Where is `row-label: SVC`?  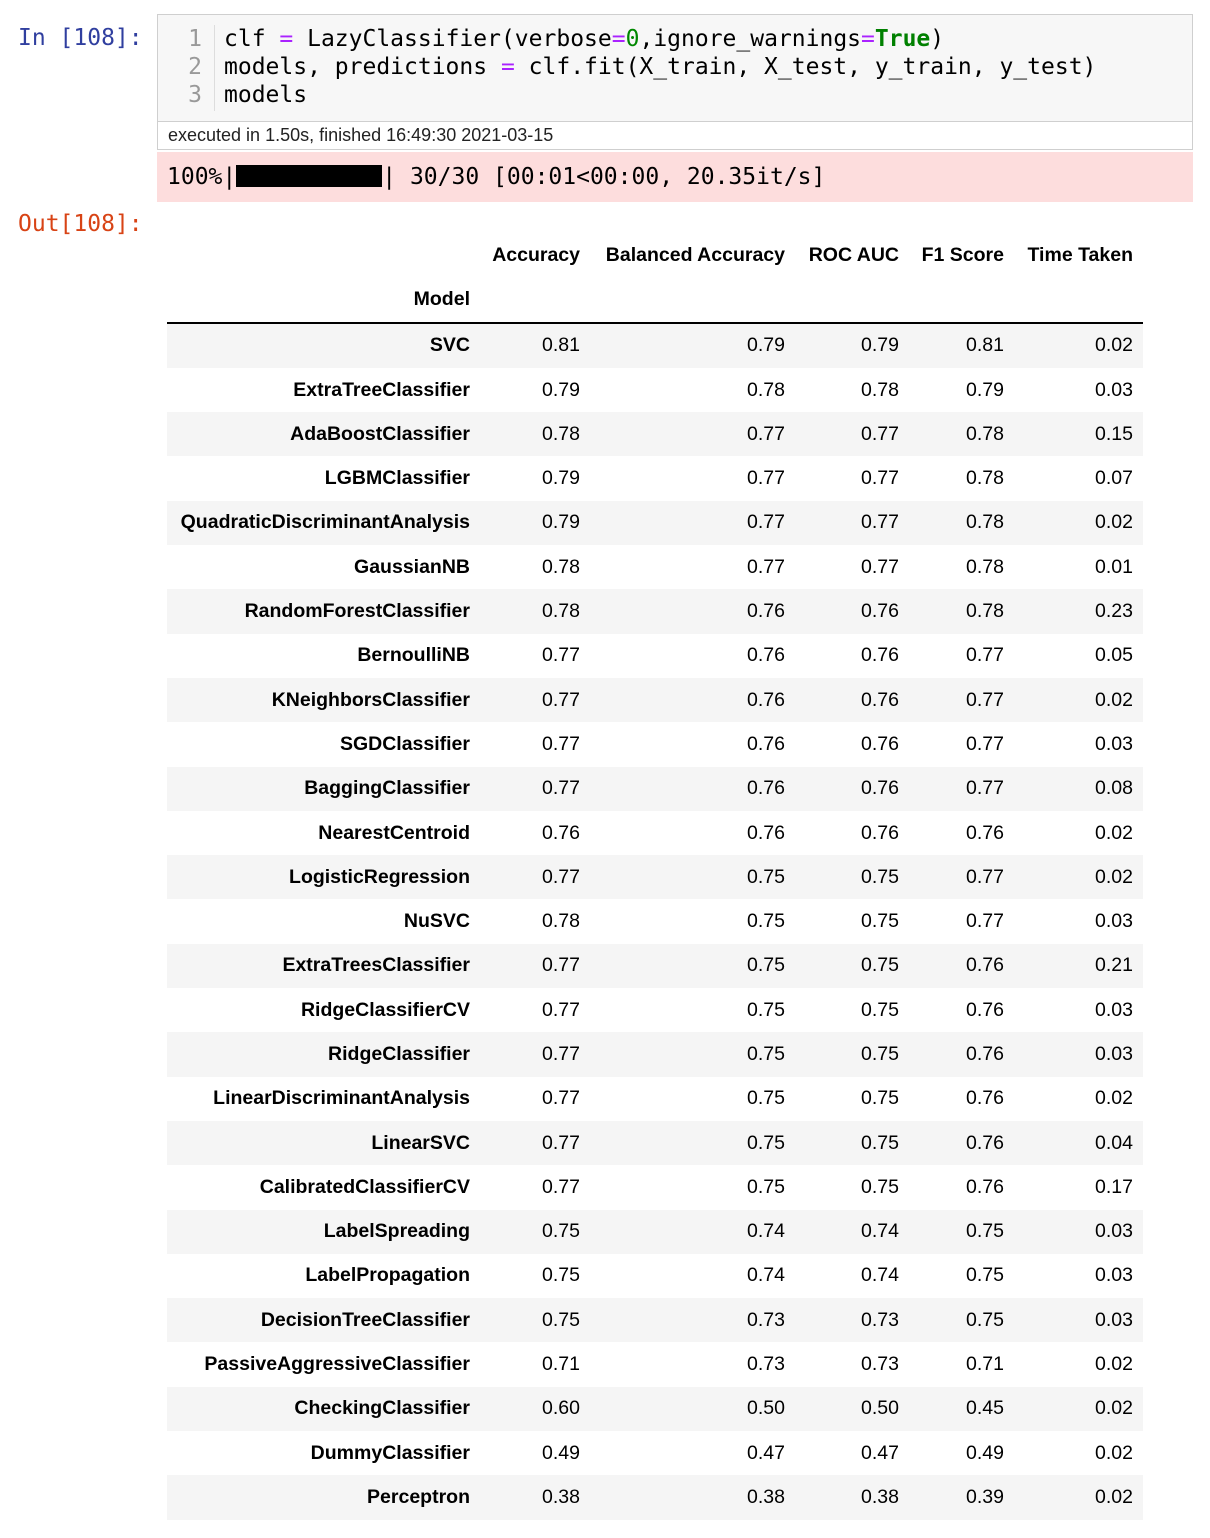
row-label: SVC is located at coordinates (449, 345).